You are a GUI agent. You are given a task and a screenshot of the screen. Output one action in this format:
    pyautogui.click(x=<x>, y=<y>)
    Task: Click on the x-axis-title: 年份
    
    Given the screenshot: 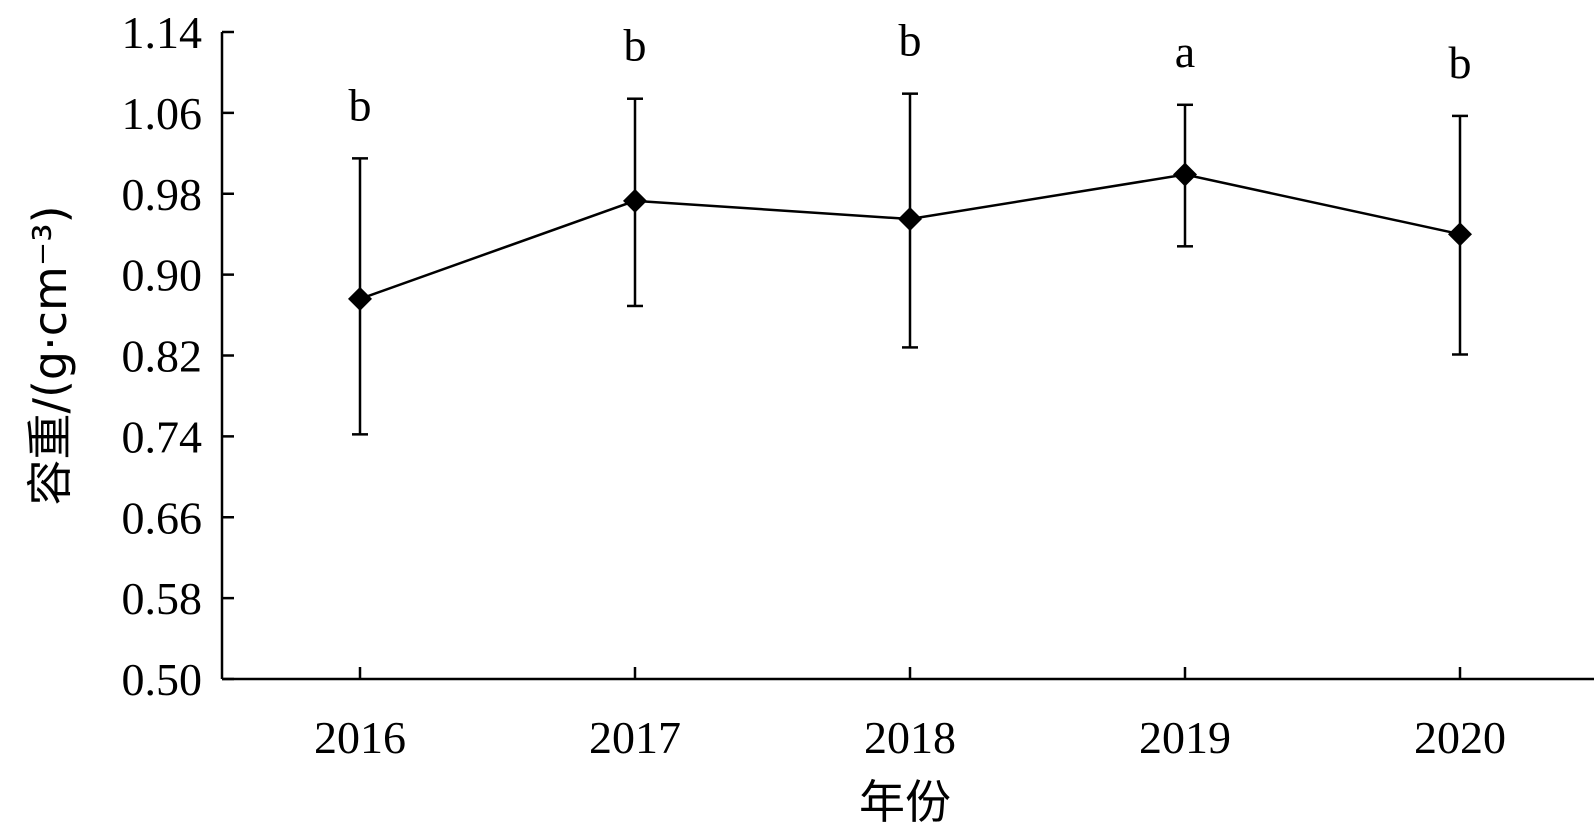 What is the action you would take?
    pyautogui.click(x=905, y=802)
    